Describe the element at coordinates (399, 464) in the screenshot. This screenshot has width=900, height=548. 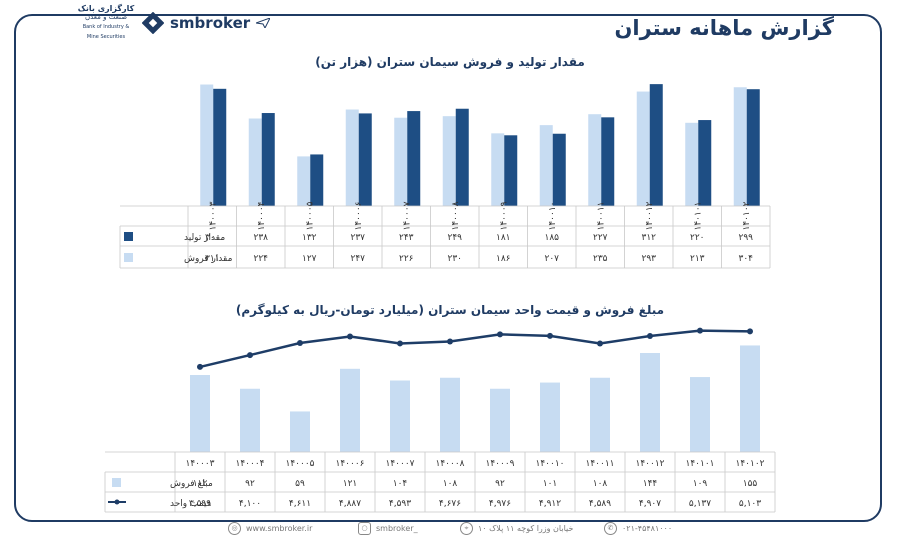
I see `category-label: ۱۴۰۰۰۷` at that location.